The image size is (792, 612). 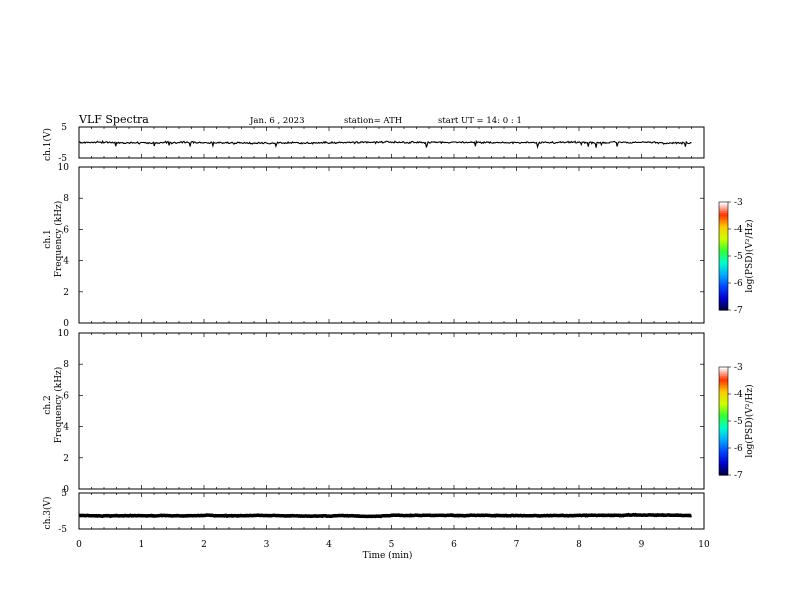 What do you see at coordinates (79, 545) in the screenshot?
I see `x-tick-label: 0` at bounding box center [79, 545].